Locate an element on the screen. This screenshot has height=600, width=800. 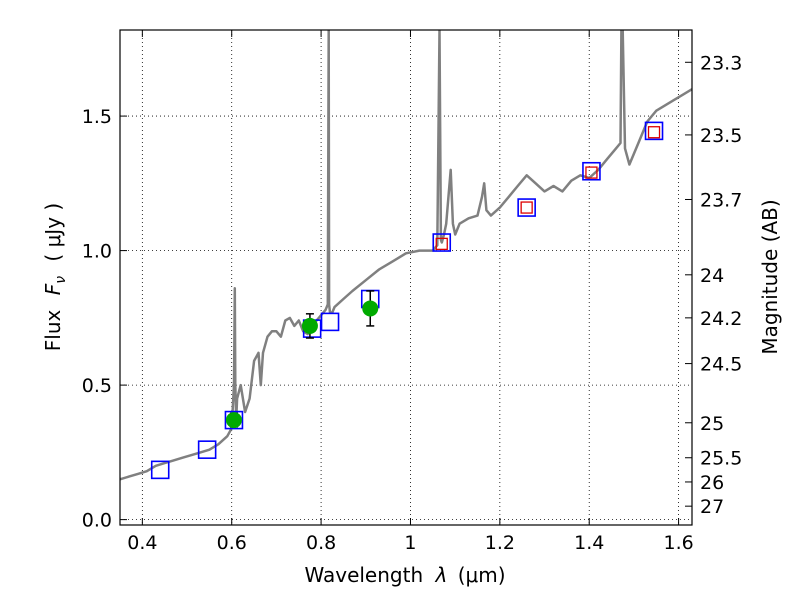
y2-tick-label: 24.2 is located at coordinates (721, 319).